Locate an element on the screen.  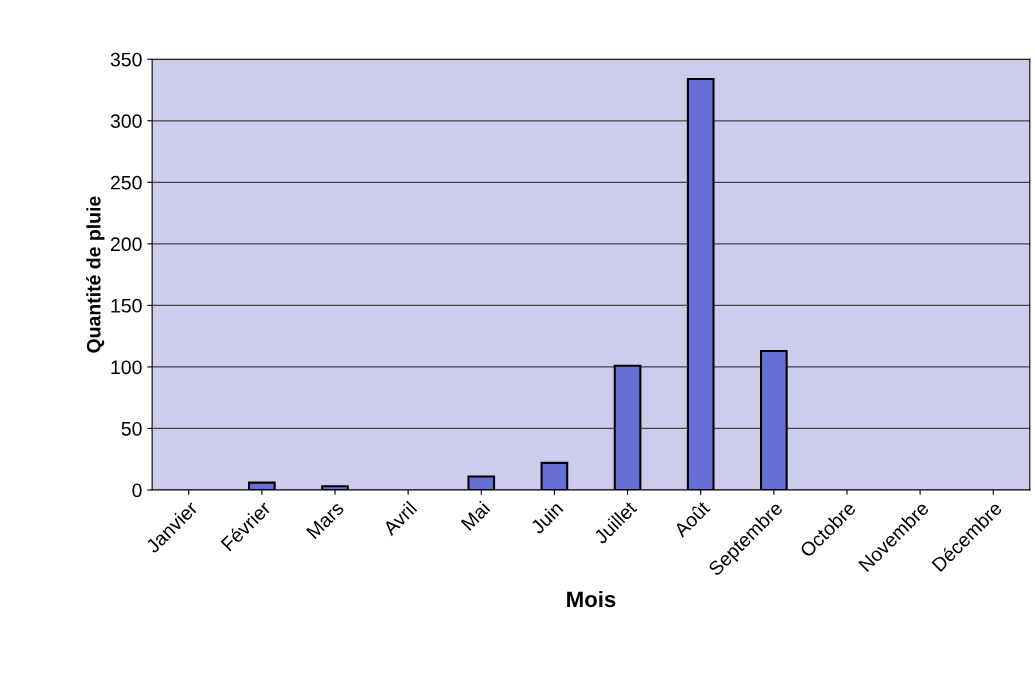
y-axis-title: Quantité de pluie is located at coordinates (95, 274).